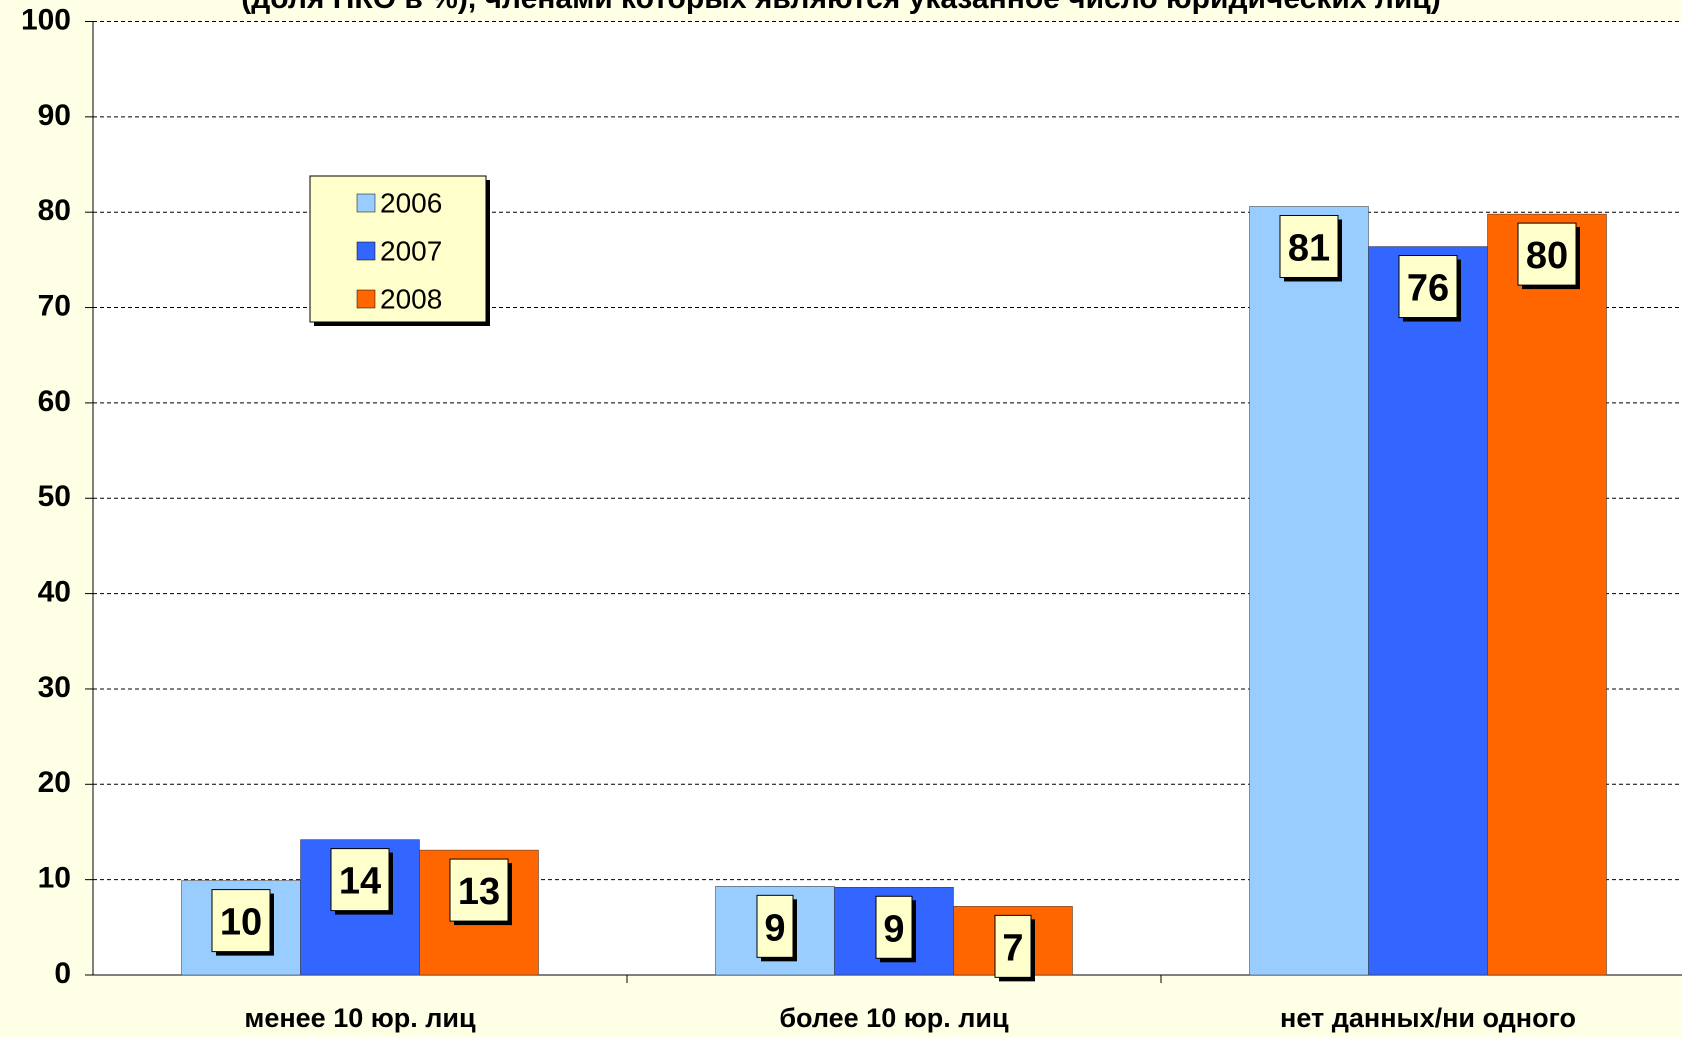 The height and width of the screenshot is (1037, 1682). What do you see at coordinates (1428, 1018) in the screenshot?
I see `x-tick-label: нет данных/ни одного` at bounding box center [1428, 1018].